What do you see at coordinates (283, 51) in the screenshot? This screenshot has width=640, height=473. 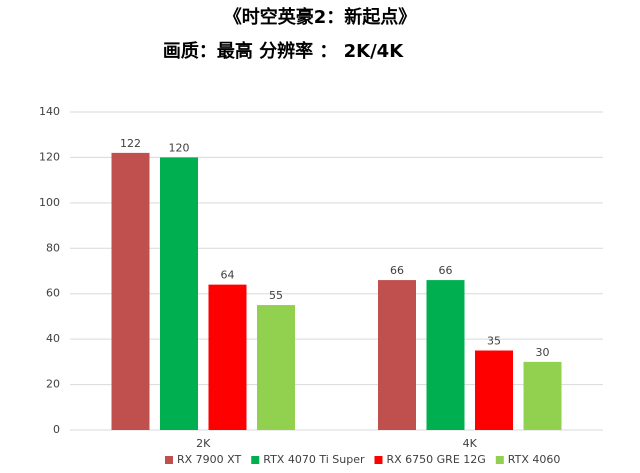 I see `chart-subtitle: 画质：最高 分辨率 ： 2K/4K` at bounding box center [283, 51].